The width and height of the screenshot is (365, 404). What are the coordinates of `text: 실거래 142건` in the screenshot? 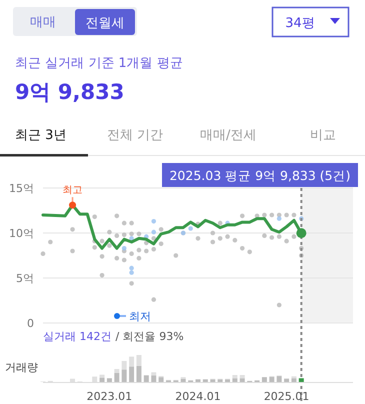 It's located at (77, 336).